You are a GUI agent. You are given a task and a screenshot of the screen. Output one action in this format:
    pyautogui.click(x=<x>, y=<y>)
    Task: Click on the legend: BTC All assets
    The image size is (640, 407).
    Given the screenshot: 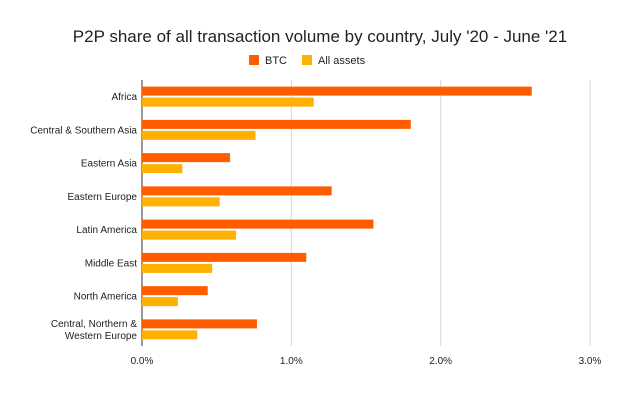 What is the action you would take?
    pyautogui.click(x=307, y=61)
    